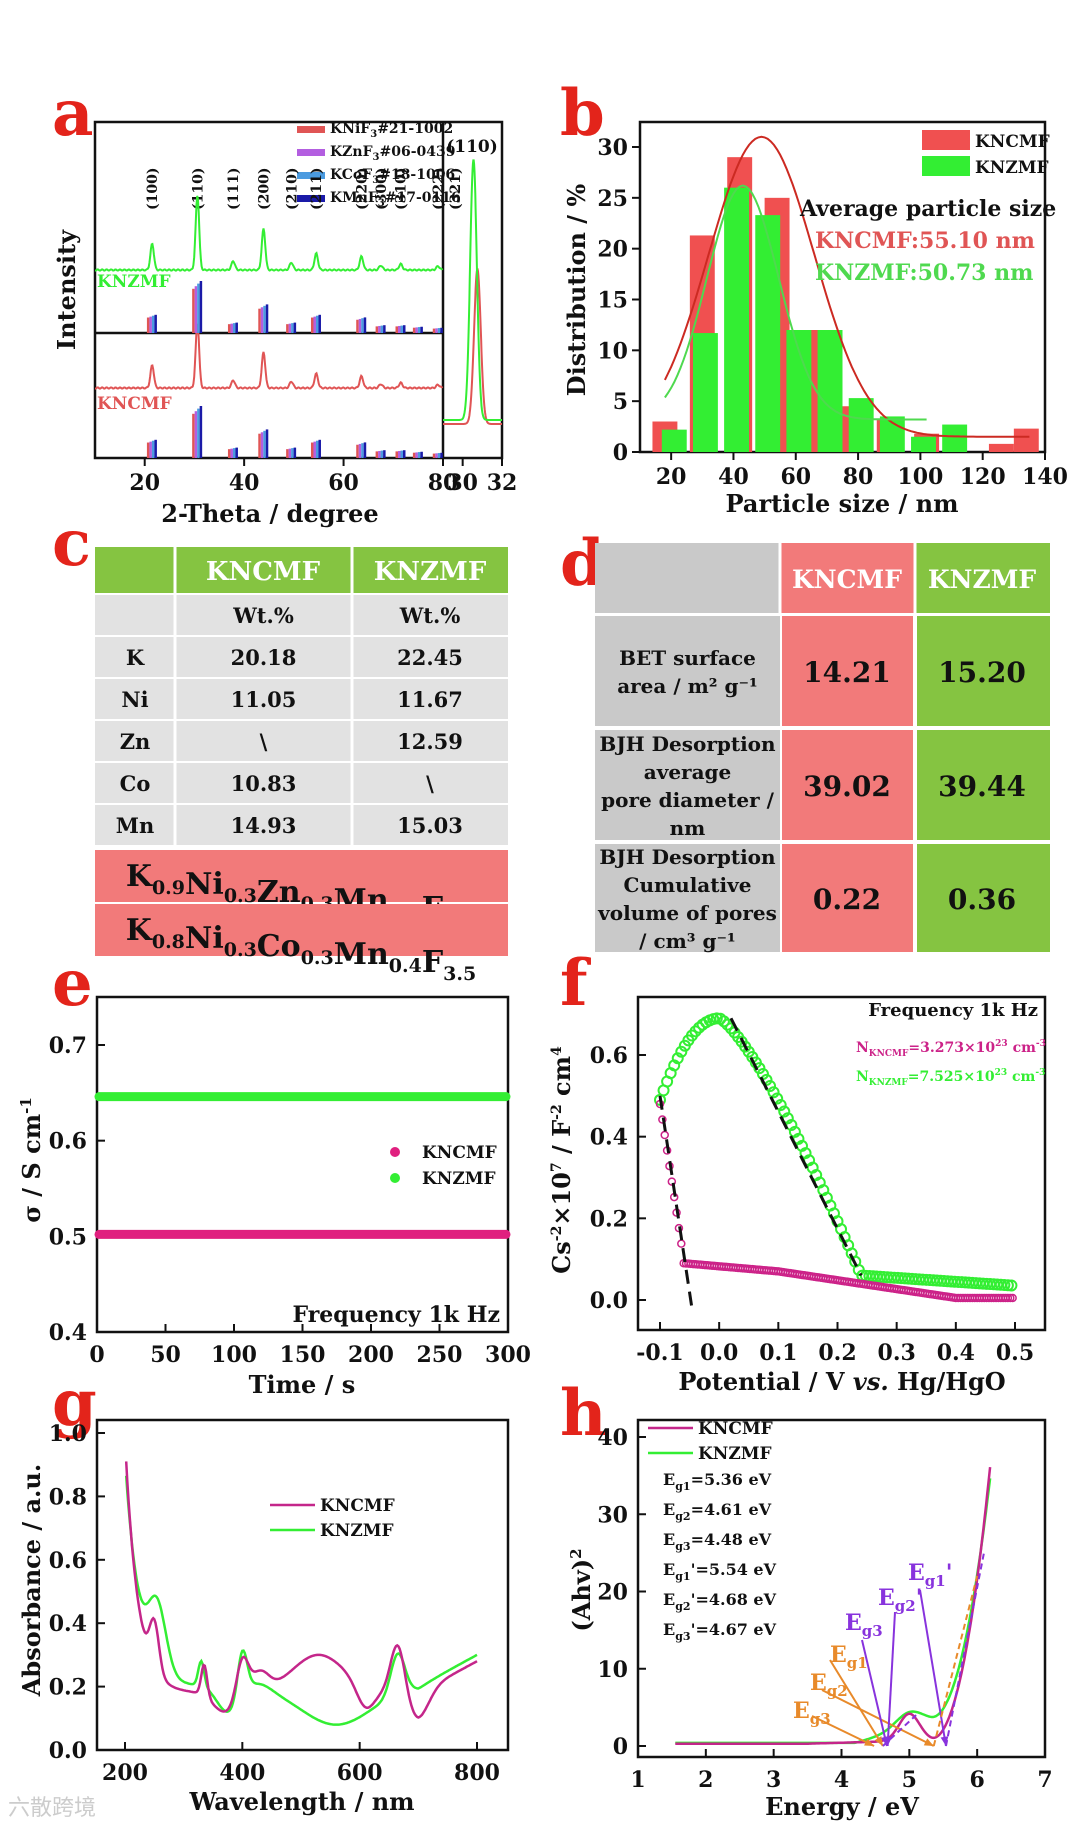 Image resolution: width=1080 pixels, height=1823 pixels. Describe the element at coordinates (609, 1138) in the screenshot. I see `y-tick-label: 0.4` at that location.